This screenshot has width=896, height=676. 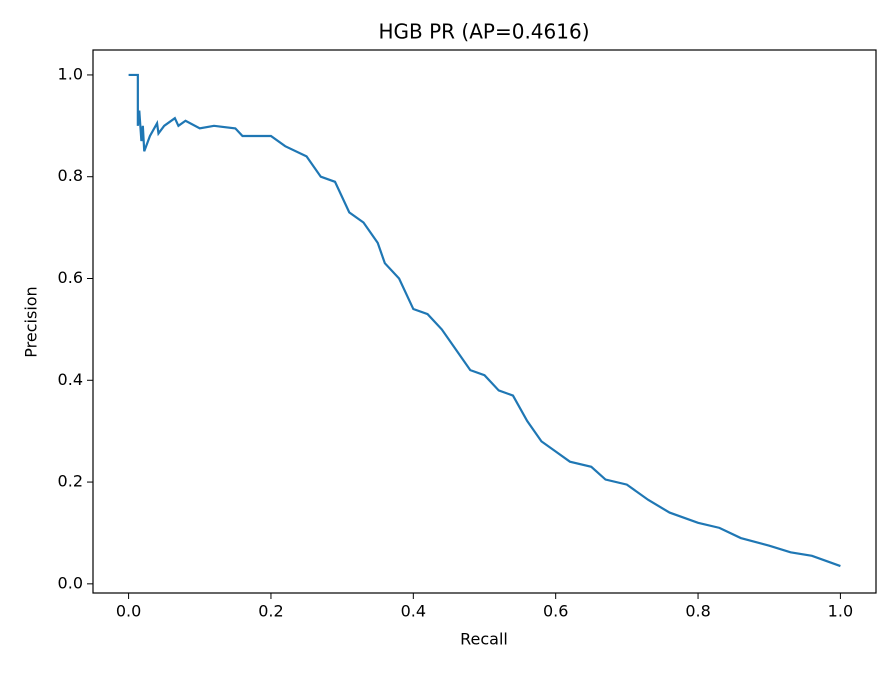 What do you see at coordinates (270, 611) in the screenshot?
I see `x-tick-label: 0.2` at bounding box center [270, 611].